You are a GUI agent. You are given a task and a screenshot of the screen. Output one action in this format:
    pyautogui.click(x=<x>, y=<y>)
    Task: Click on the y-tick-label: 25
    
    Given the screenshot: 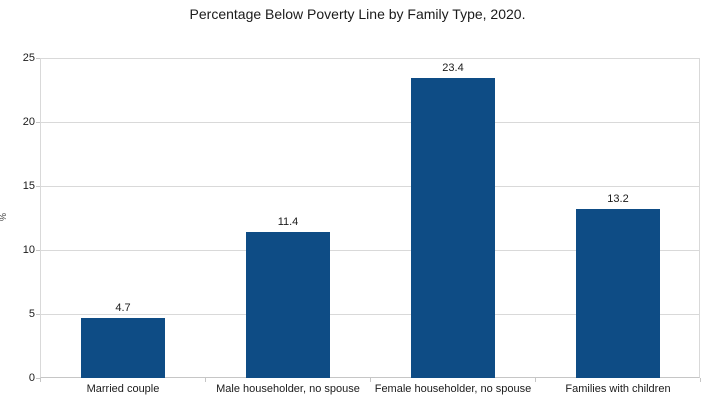 What is the action you would take?
    pyautogui.click(x=28, y=58)
    